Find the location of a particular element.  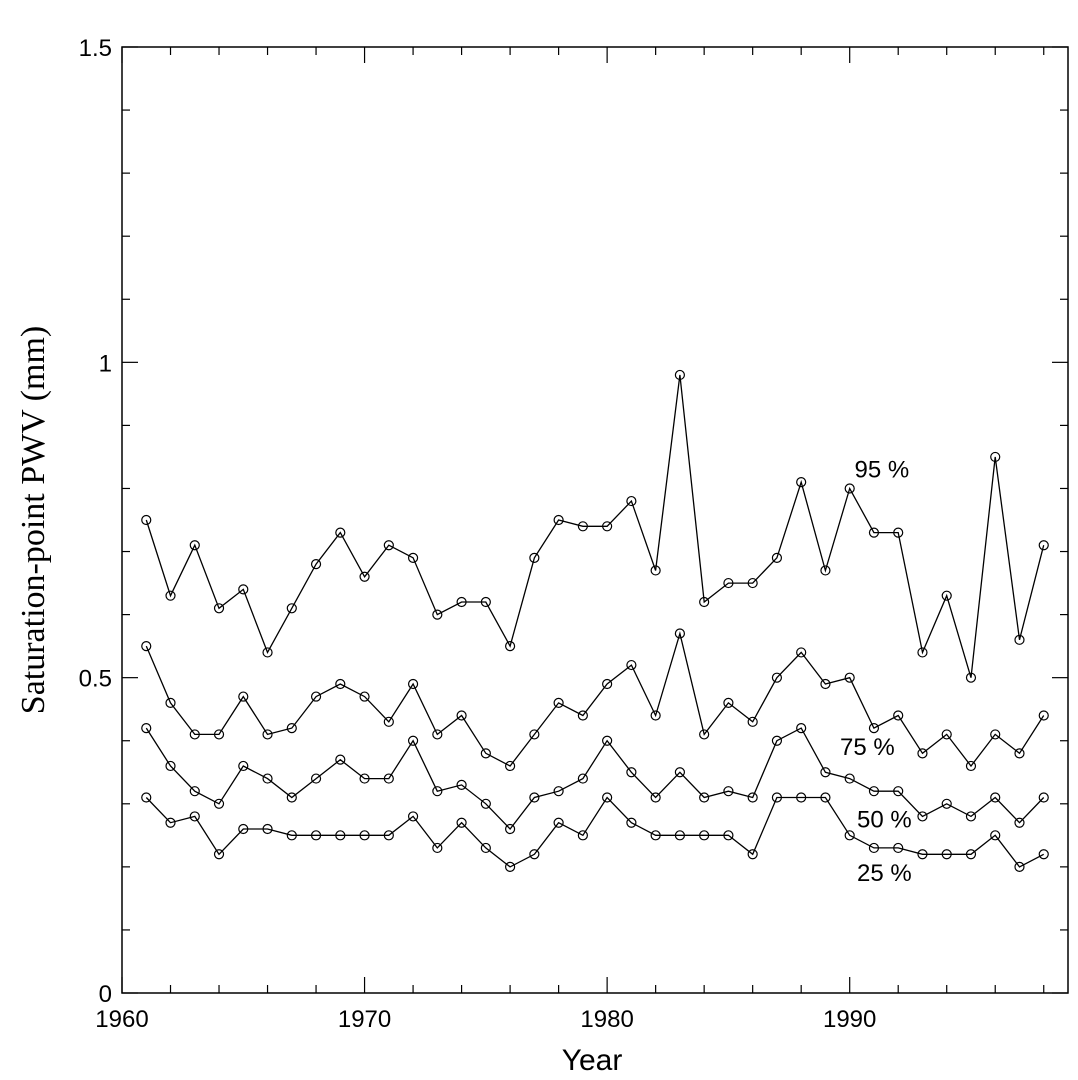

y-axis-title: Saturation-point PWV (mm) is located at coordinates (33, 520).